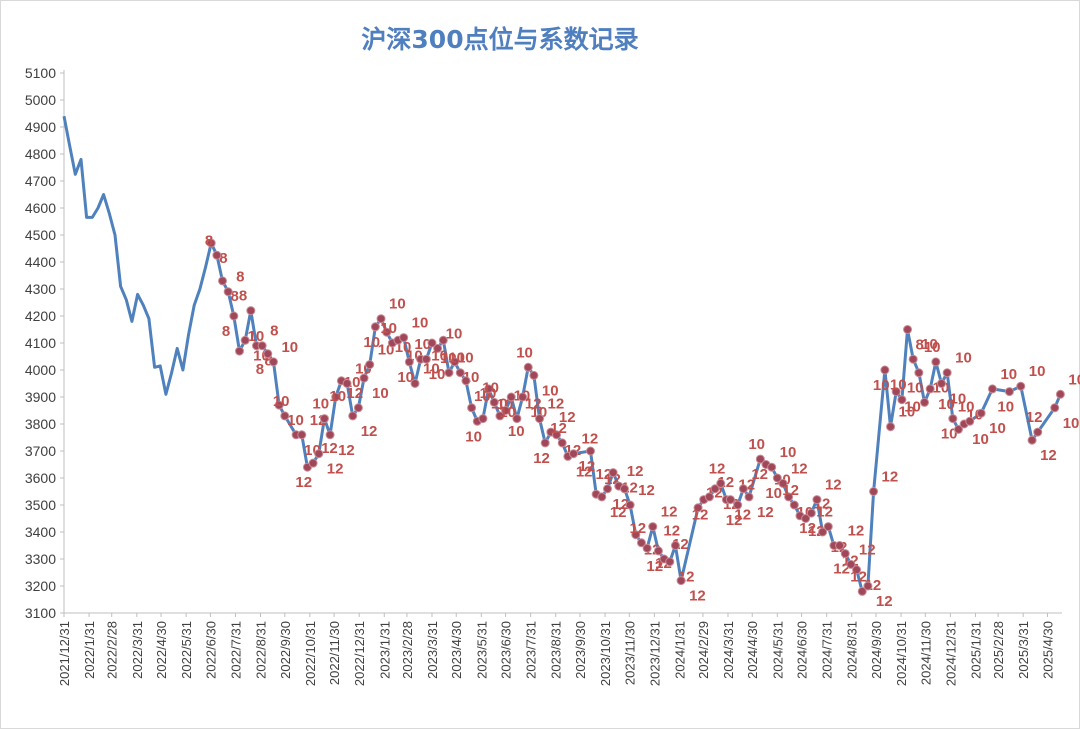  I want to click on x-tick-label: 2024/9/30, so click(876, 650).